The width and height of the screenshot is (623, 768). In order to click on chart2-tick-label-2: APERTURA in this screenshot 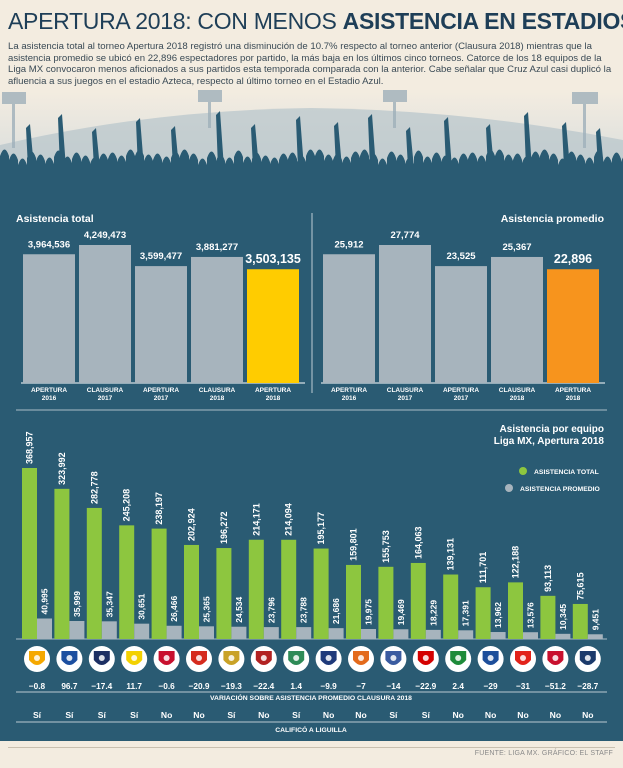, I will do `click(461, 390)`.